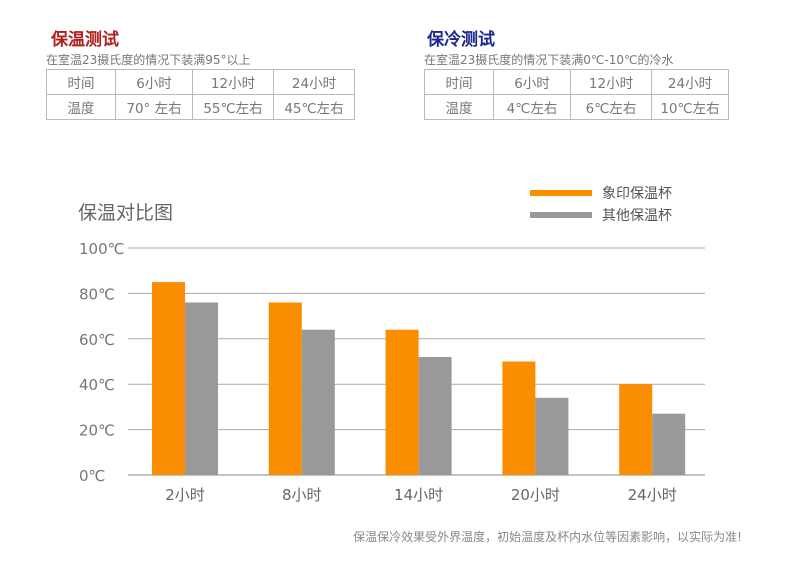 Image resolution: width=790 pixels, height=584 pixels. I want to click on hot-test-table: 时间 6小时 12小时 24小时 温度 70° 左右 55℃左右 45℃左右, so click(200, 94).